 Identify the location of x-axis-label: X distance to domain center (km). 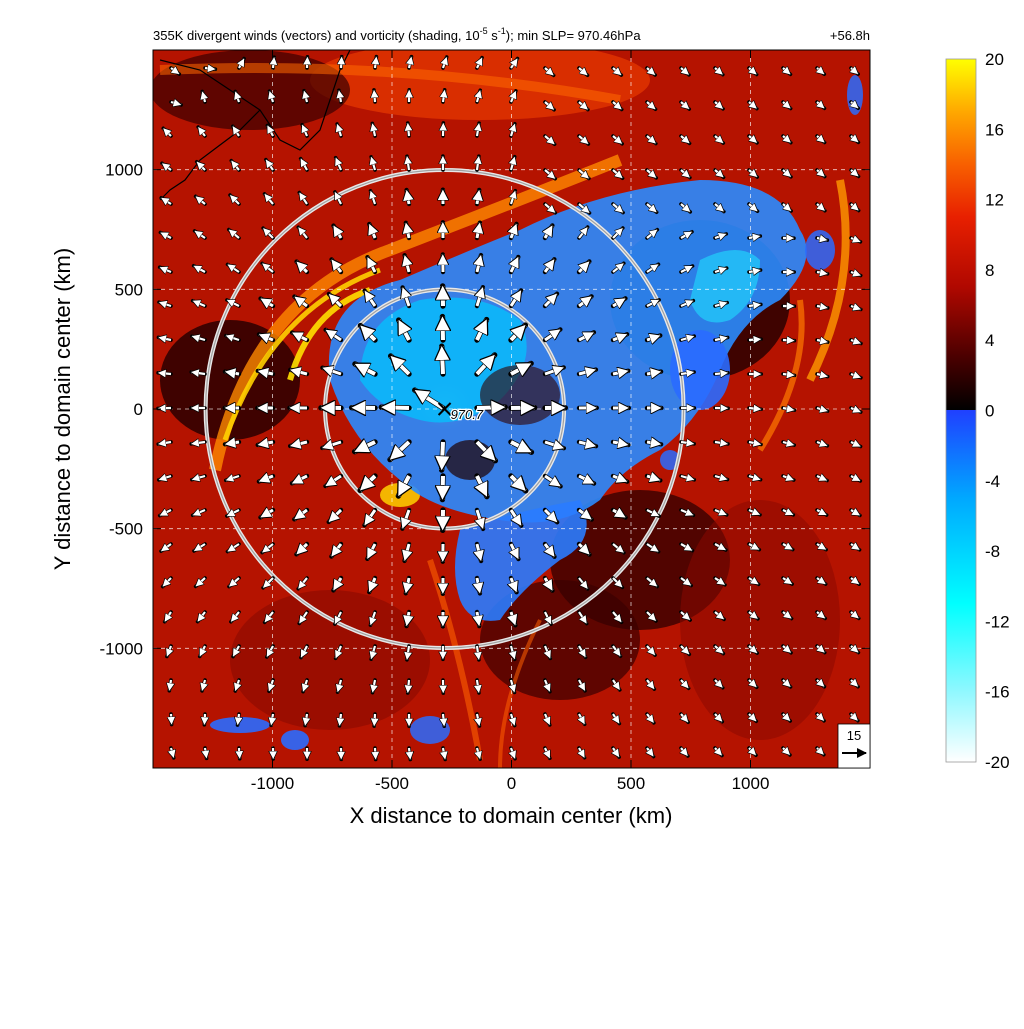
(511, 815).